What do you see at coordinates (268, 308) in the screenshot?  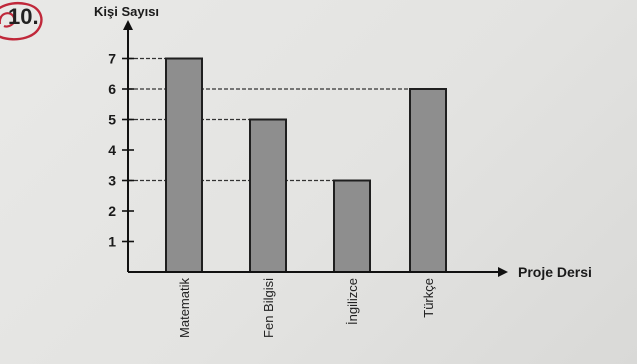 I see `x-tick-label: Fen Bilgisi` at bounding box center [268, 308].